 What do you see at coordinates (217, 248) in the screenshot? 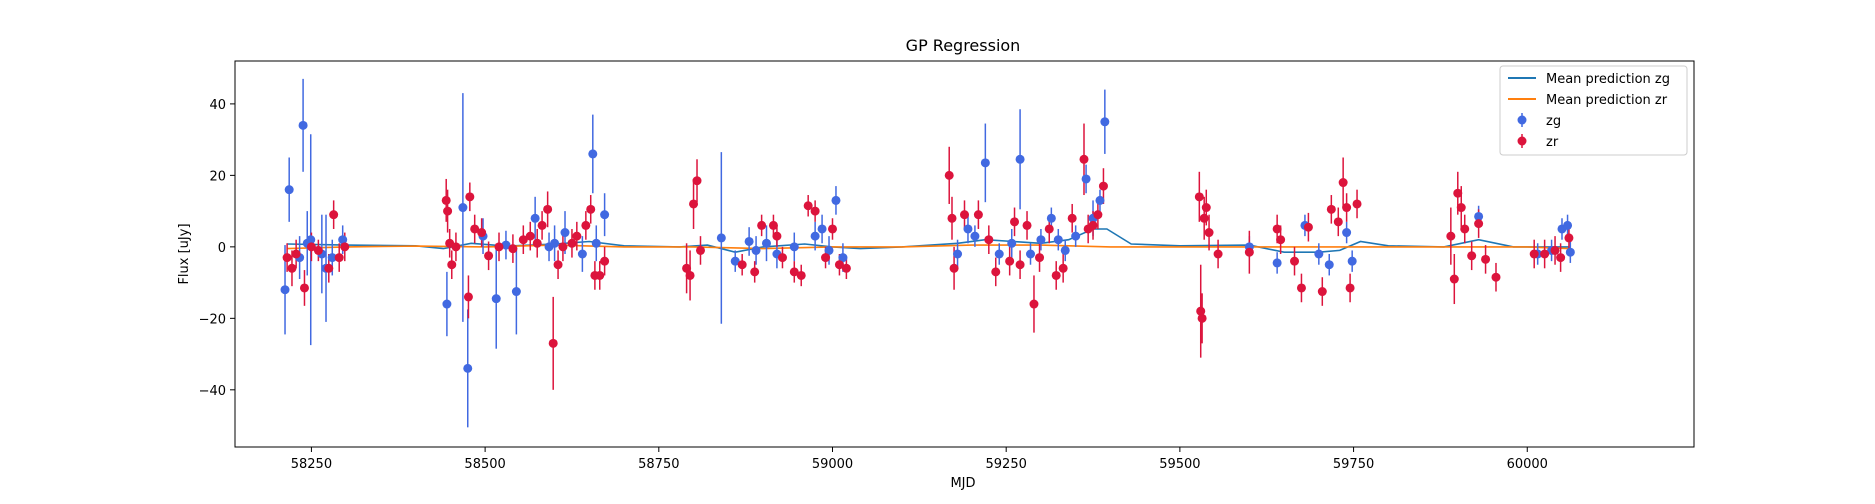
I see `y-axis-ticks: −40 −20 0 20 40` at bounding box center [217, 248].